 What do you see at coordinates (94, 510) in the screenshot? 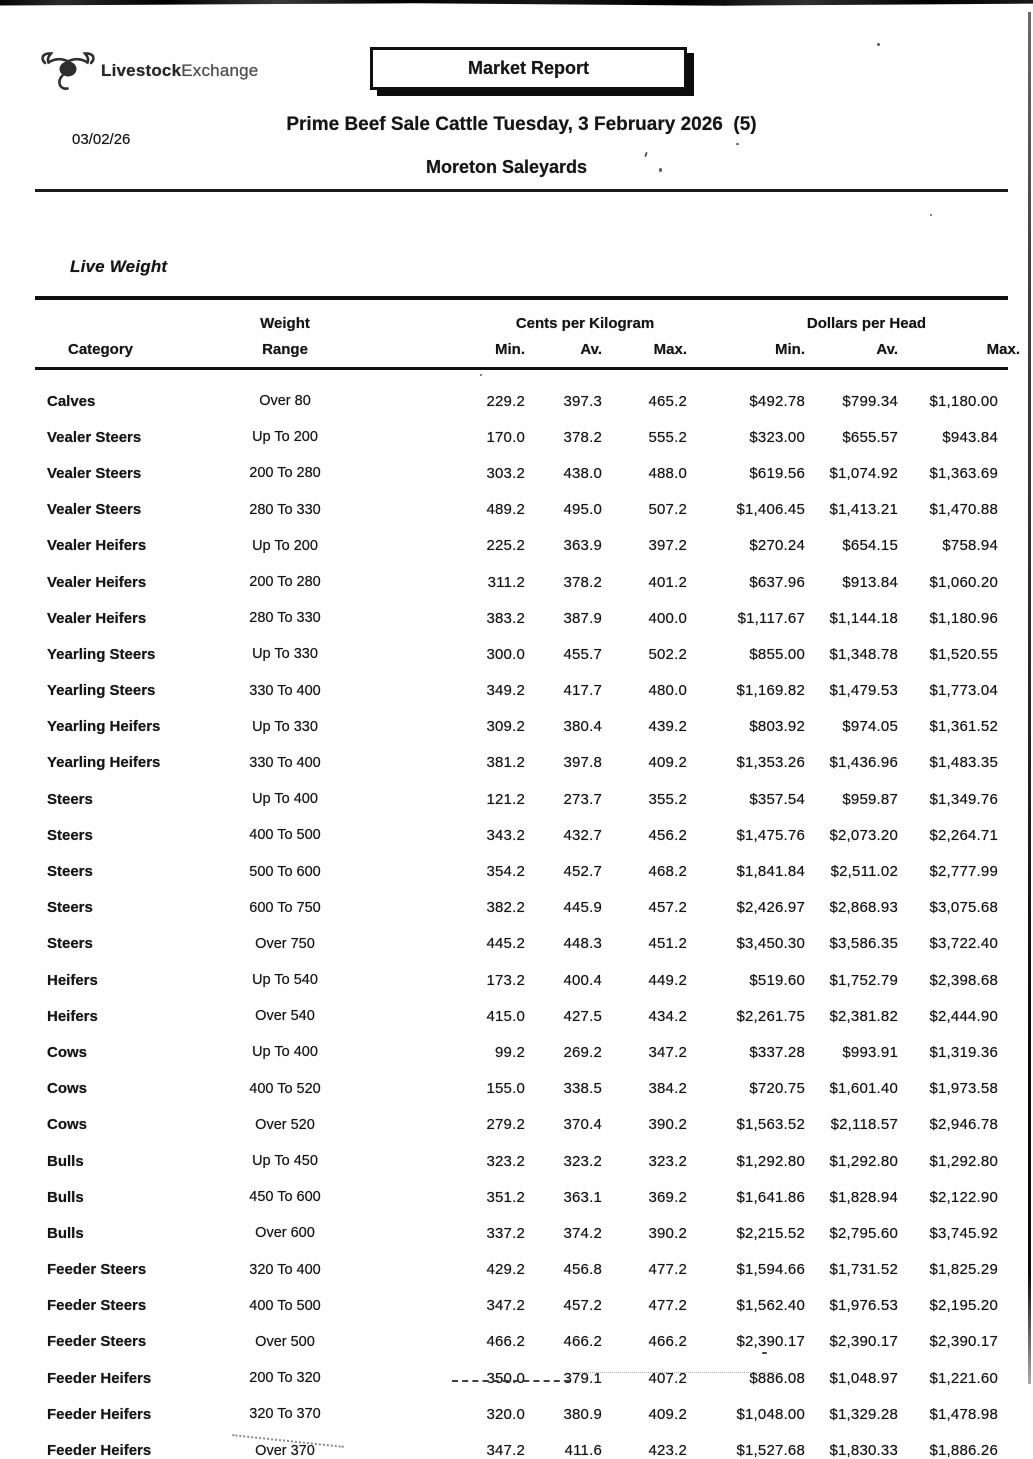
I see `cell-category: Vealer Steers` at bounding box center [94, 510].